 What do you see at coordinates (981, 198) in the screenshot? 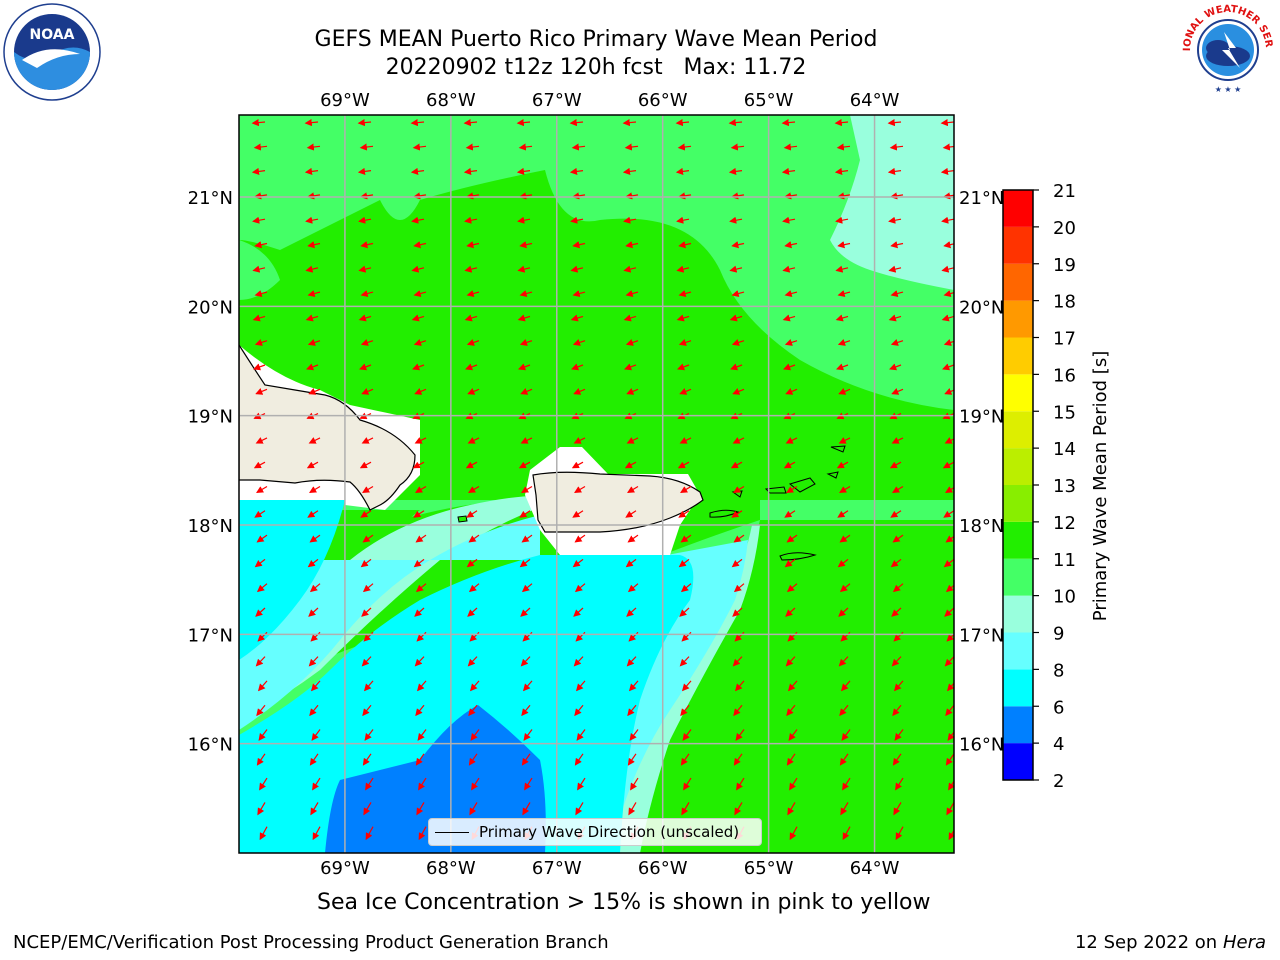
I see `lat-tick-right: 21°N` at bounding box center [981, 198].